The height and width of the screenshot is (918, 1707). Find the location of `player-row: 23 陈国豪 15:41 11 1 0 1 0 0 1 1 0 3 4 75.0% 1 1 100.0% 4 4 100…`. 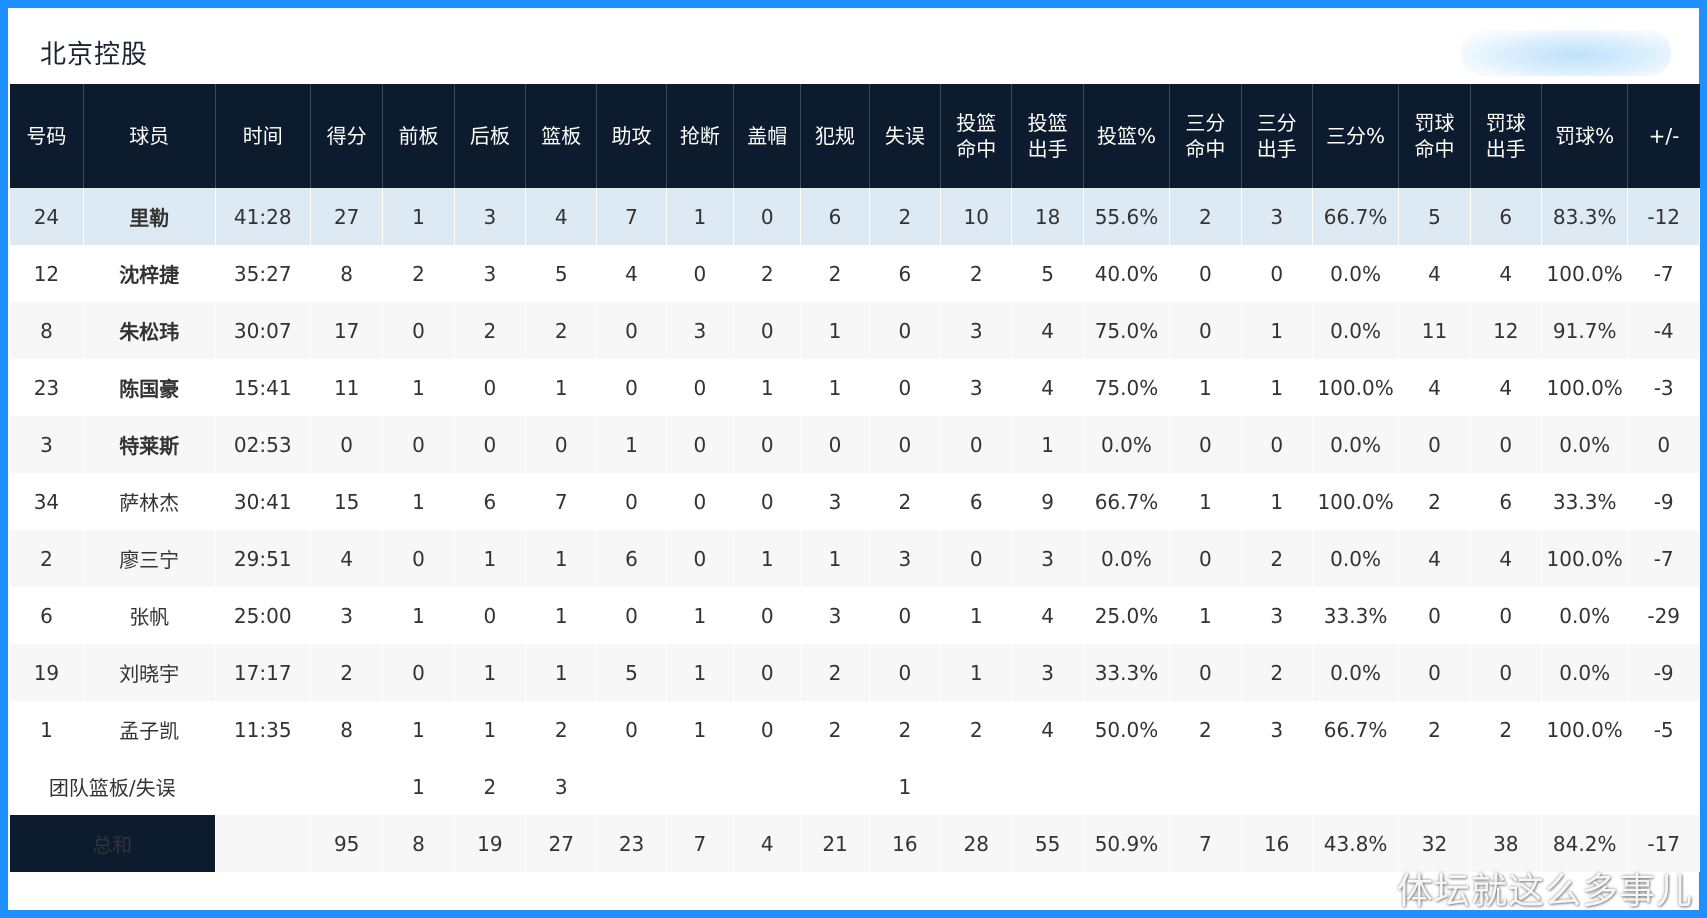

player-row: 23 陈国豪 15:41 11 1 0 1 0 0 1 1 0 3 4 75.0% 1 1 100.0% 4 4 100… is located at coordinates (855, 387).